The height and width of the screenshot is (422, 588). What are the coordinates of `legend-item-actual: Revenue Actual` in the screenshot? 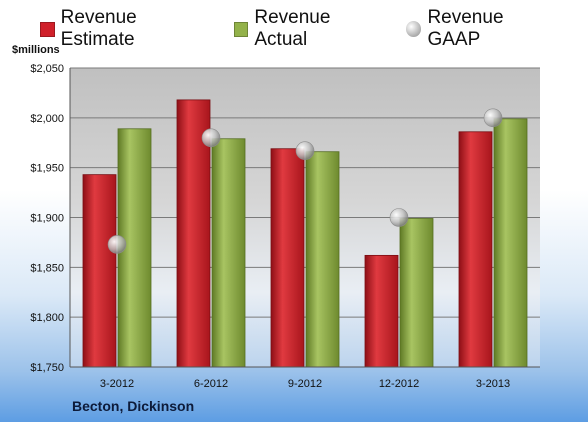 It's located at (308, 29).